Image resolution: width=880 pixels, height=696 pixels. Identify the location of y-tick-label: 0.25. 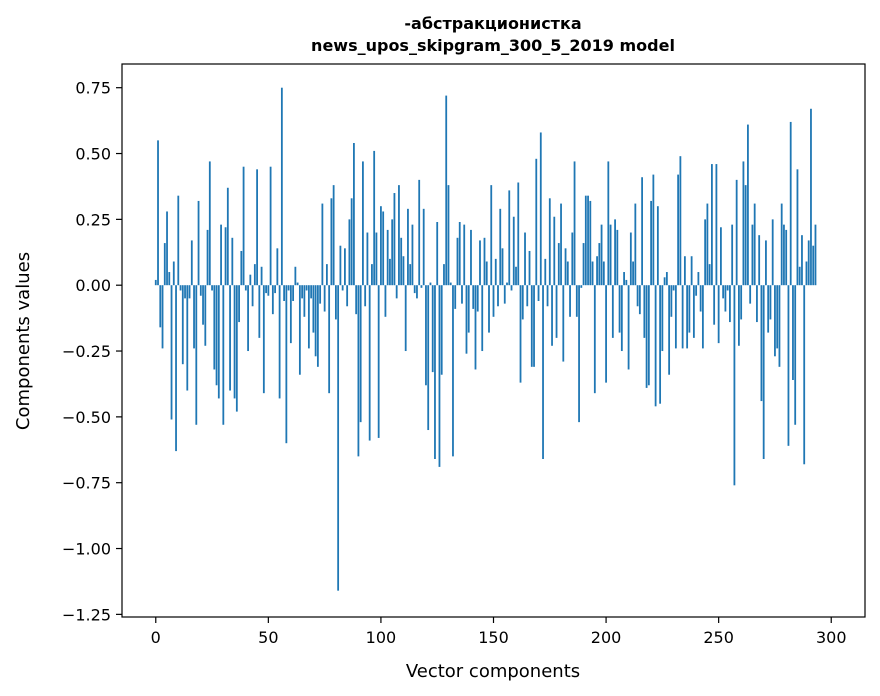
(93, 219).